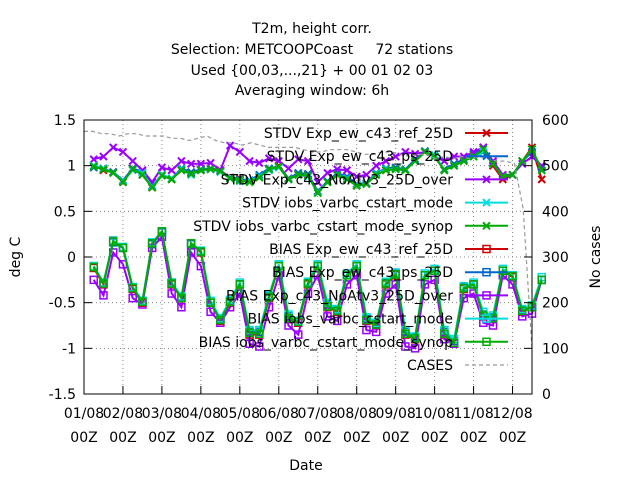  I want to click on y2-tick-label: 100, so click(555, 349).